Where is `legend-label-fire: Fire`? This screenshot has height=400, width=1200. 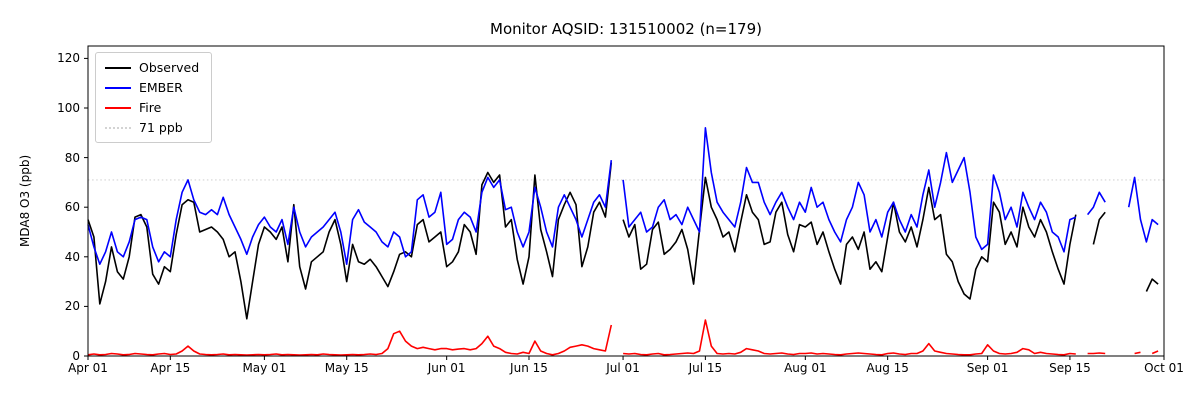 legend-label-fire: Fire is located at coordinates (150, 107).